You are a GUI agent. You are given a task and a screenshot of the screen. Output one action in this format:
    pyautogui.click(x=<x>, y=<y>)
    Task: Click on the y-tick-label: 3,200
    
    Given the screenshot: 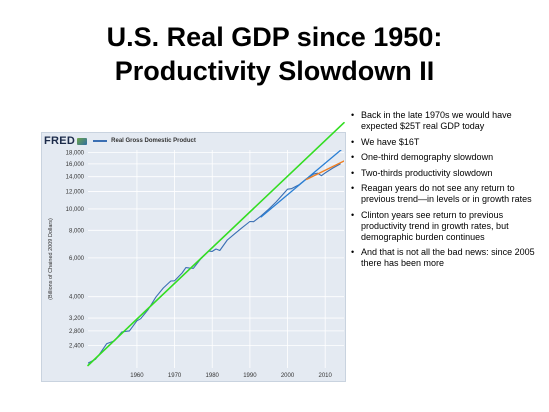 What is the action you would take?
    pyautogui.click(x=77, y=319)
    